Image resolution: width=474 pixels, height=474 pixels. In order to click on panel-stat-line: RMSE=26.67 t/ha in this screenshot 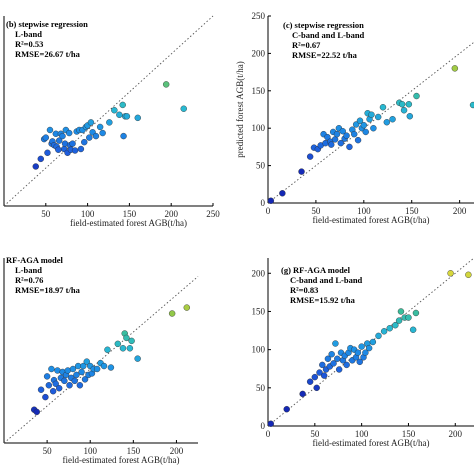, I will do `click(48, 54)`.